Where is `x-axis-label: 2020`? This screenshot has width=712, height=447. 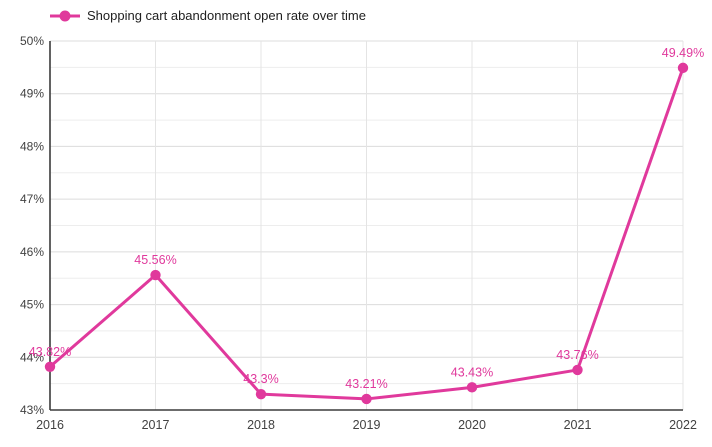 x-axis-label: 2020 is located at coordinates (472, 425).